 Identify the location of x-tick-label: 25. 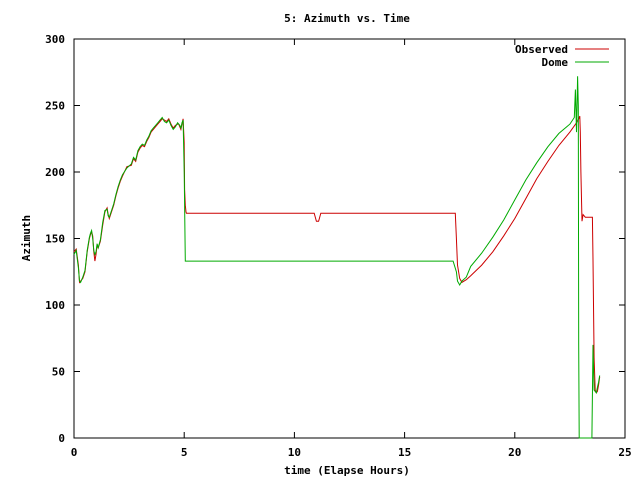
(624, 452).